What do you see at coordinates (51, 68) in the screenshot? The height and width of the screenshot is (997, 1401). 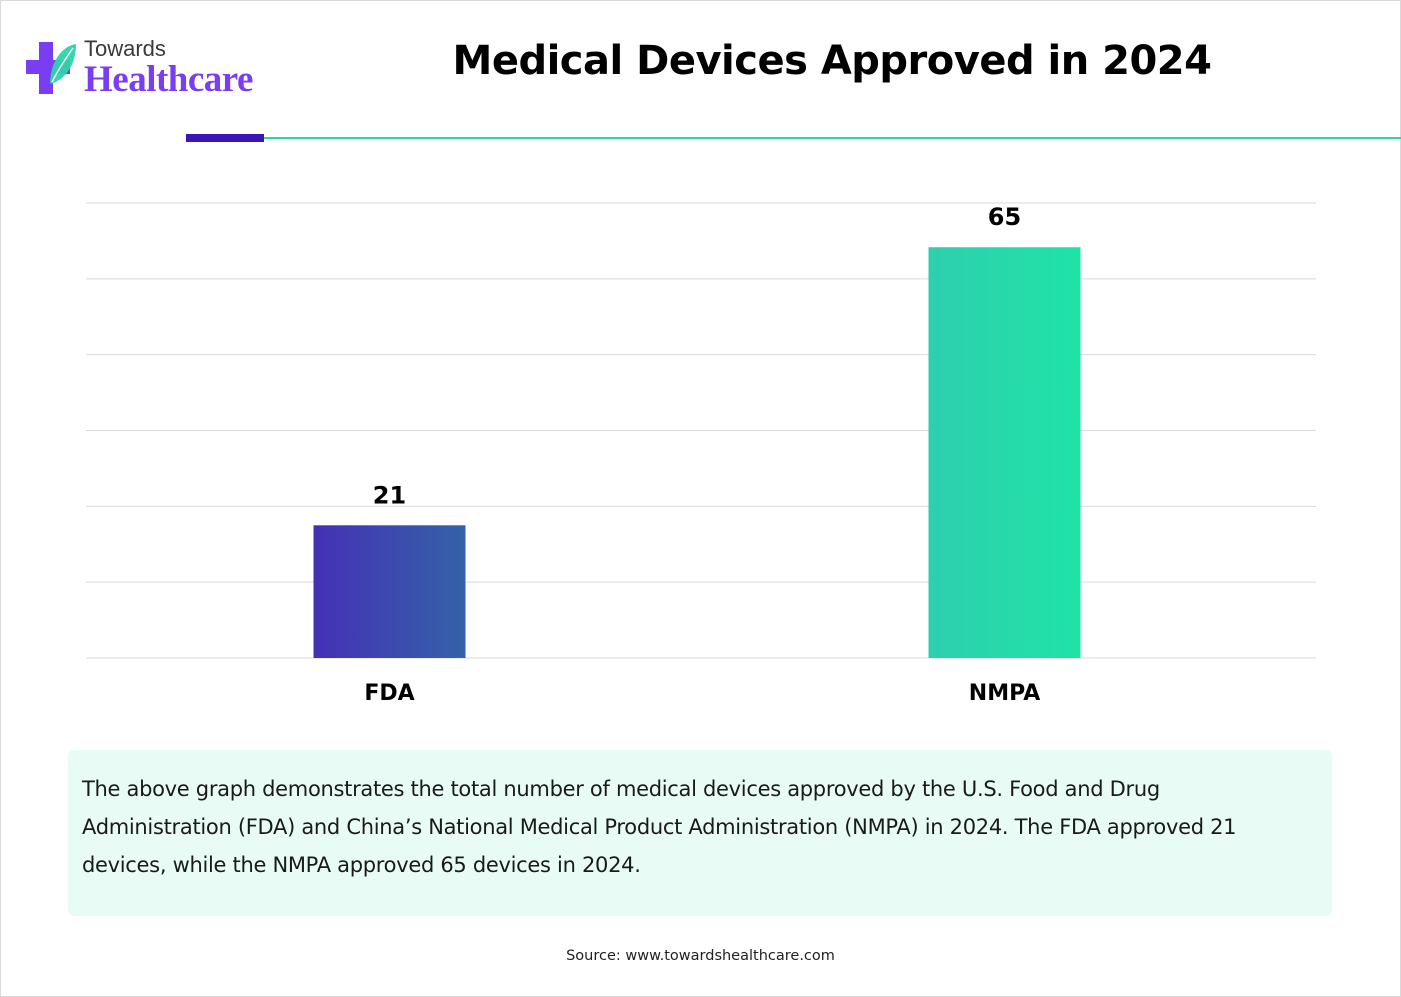 I see `medical-cross-leaf-icon` at bounding box center [51, 68].